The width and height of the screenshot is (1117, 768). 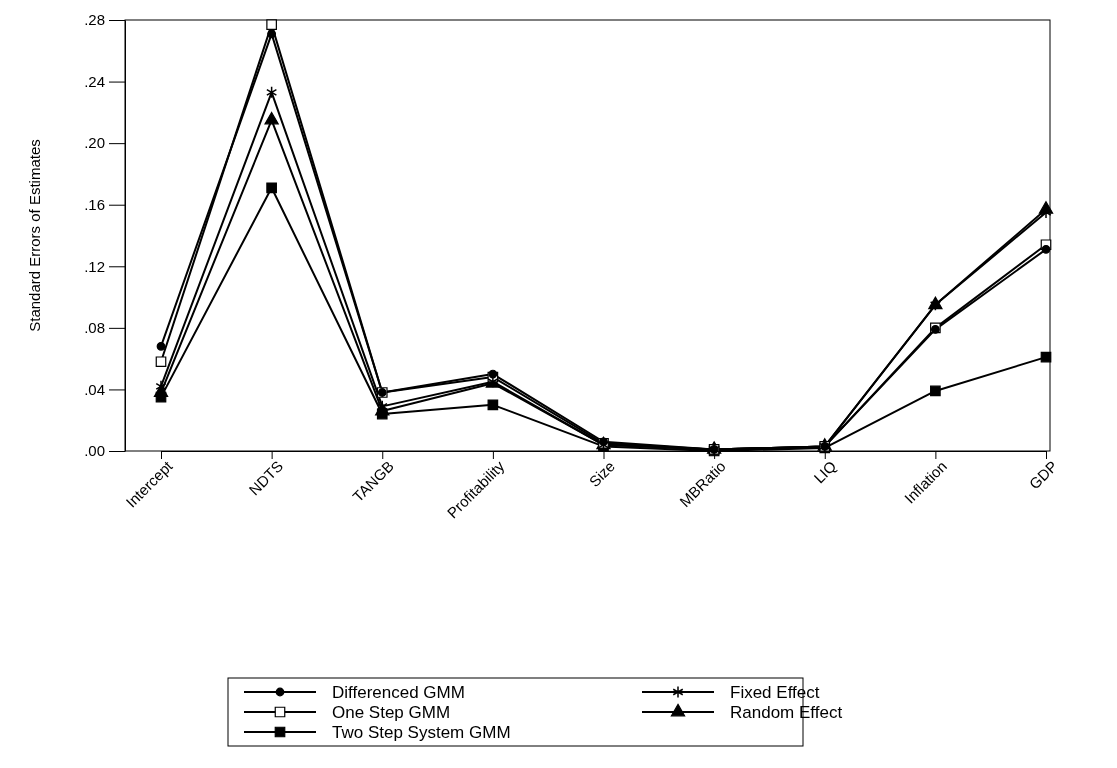 I want to click on y-tick-label: .04, so click(x=94, y=389).